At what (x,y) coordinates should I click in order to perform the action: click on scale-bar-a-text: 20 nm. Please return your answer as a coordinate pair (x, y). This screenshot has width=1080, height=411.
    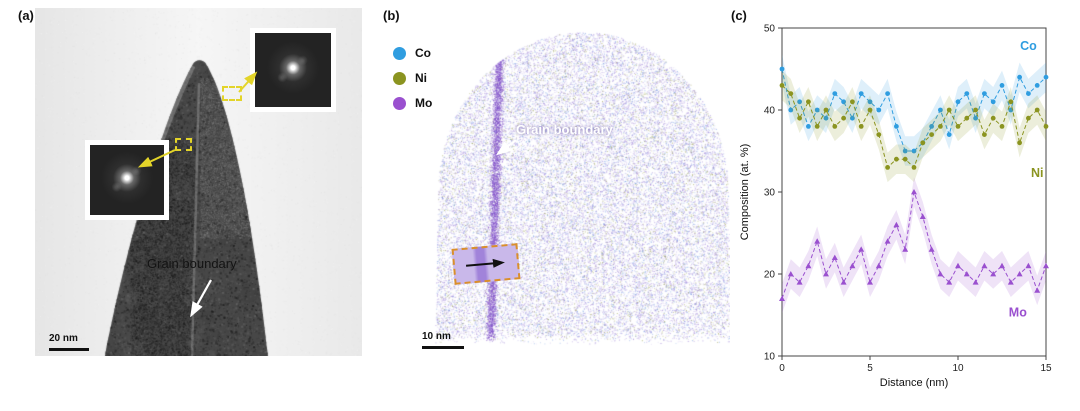
    Looking at the image, I should click on (63, 338).